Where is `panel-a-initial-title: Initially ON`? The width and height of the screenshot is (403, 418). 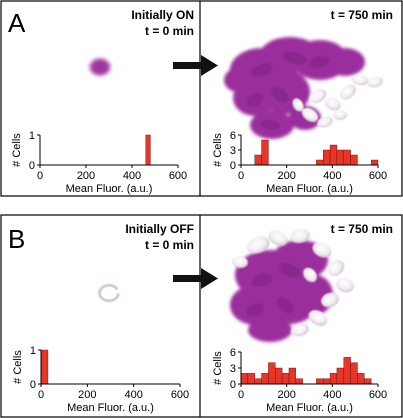
panel-a-initial-title: Initially ON is located at coordinates (162, 15).